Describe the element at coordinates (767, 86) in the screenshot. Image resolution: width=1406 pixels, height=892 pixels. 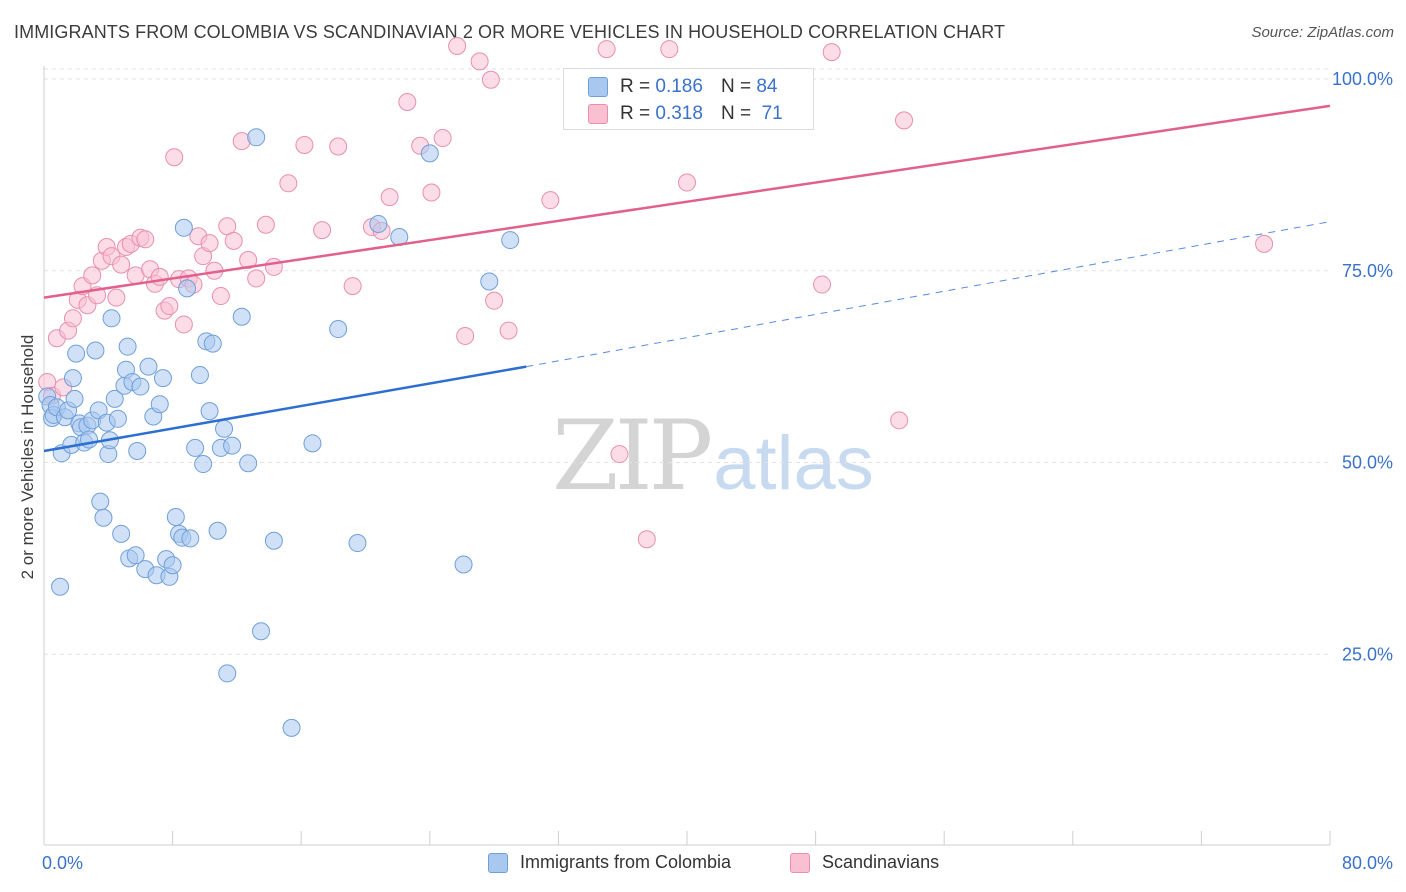
I see `n-value-colombia: 84` at that location.